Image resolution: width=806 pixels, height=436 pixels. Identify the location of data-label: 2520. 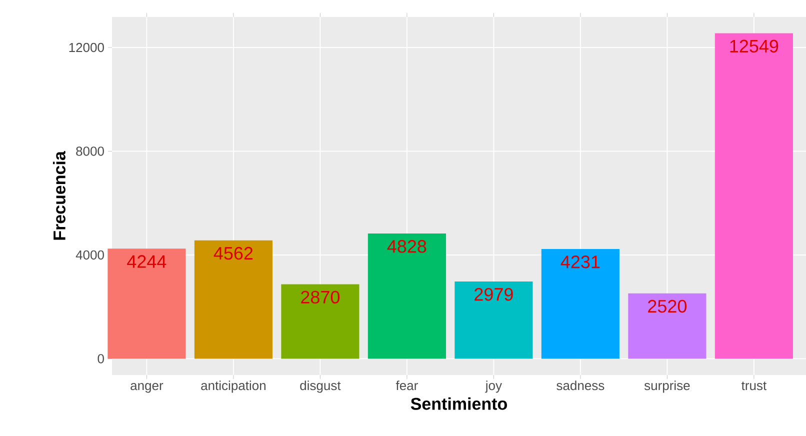
(667, 306).